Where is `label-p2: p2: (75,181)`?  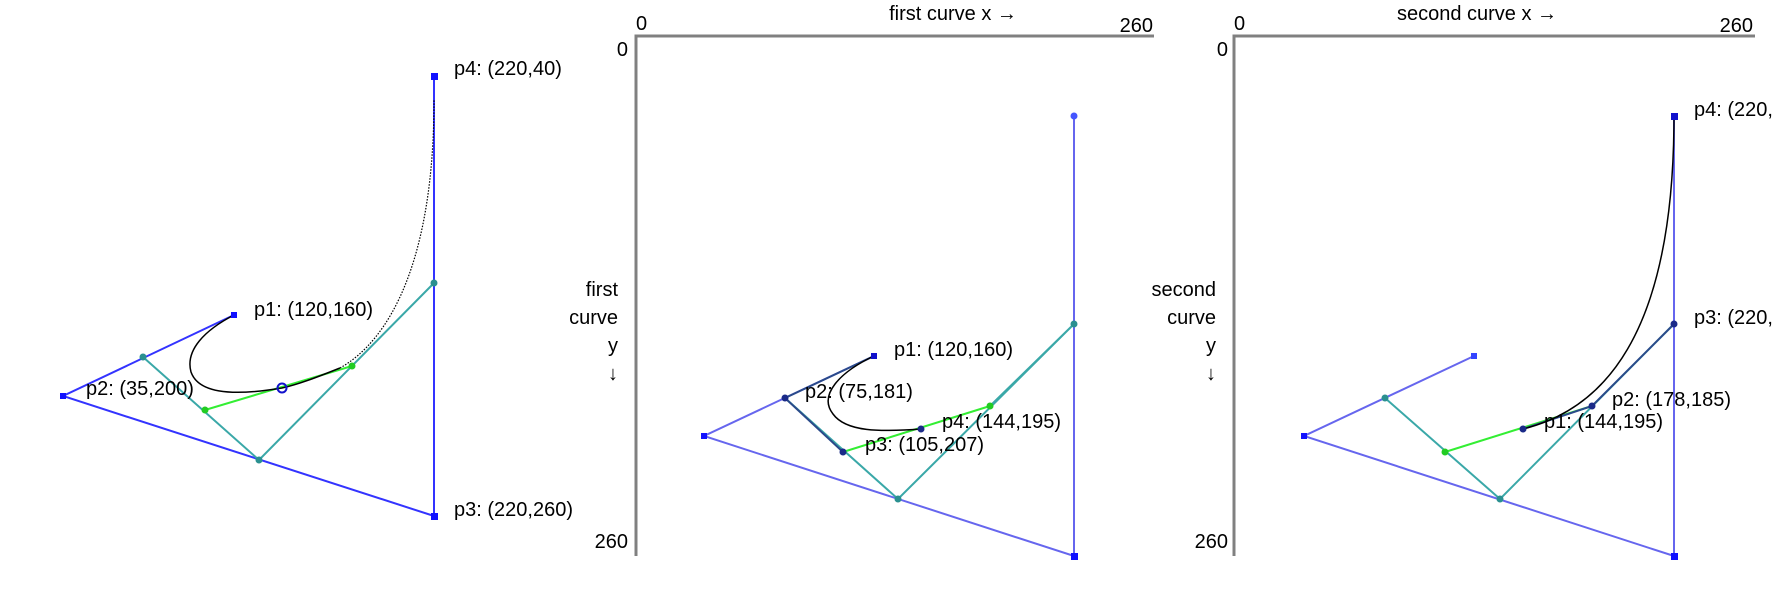
label-p2: p2: (75,181) is located at coordinates (859, 392).